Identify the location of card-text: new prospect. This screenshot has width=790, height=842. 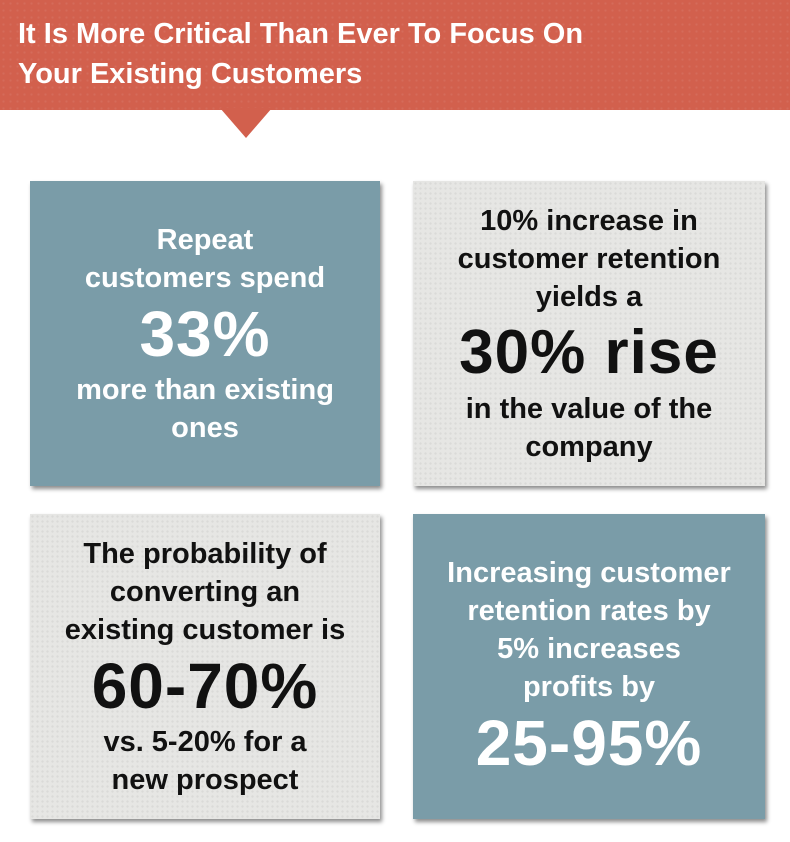
(205, 779).